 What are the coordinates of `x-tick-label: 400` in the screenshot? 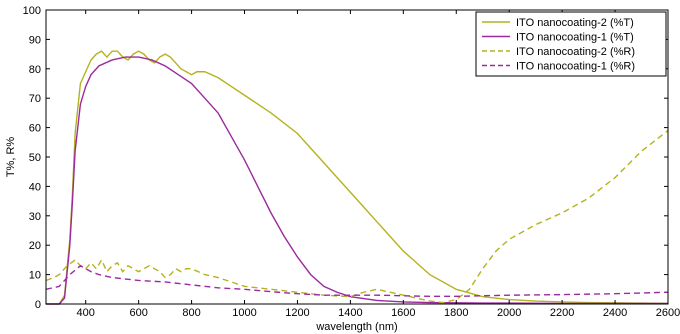 It's located at (86, 313).